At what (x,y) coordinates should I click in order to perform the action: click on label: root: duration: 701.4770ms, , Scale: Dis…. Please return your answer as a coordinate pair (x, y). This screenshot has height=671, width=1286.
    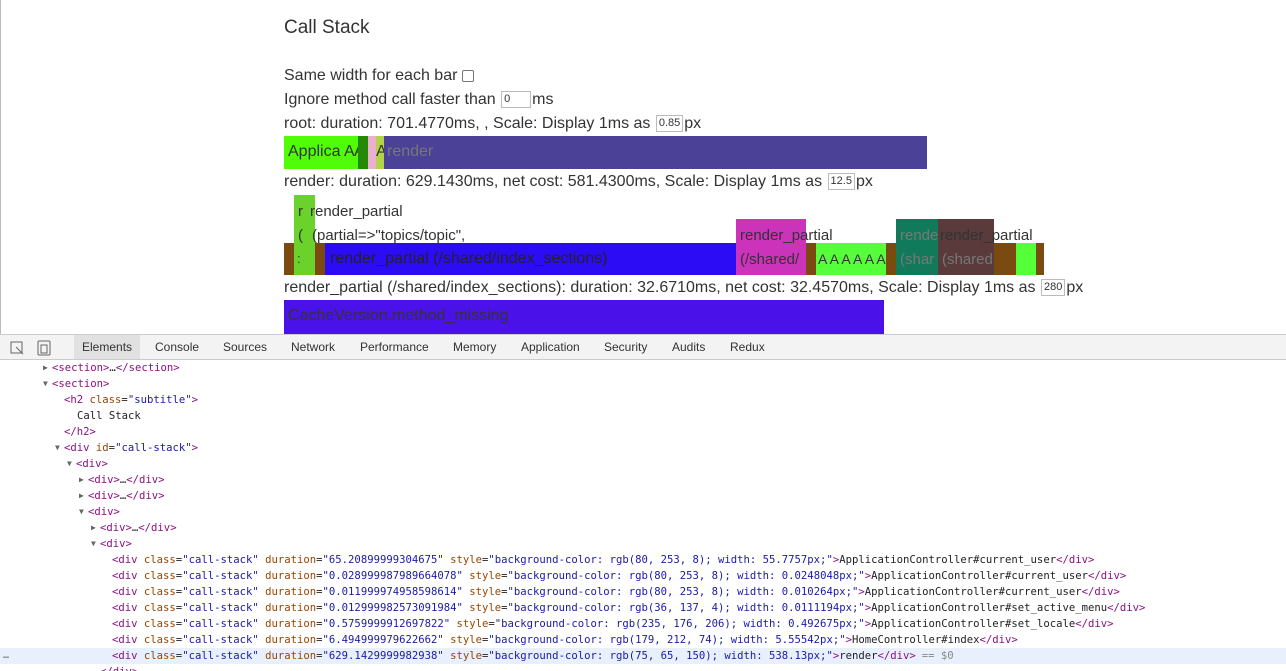
    Looking at the image, I should click on (467, 123).